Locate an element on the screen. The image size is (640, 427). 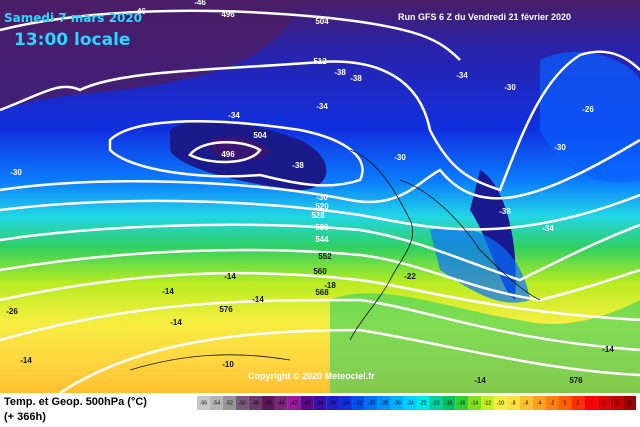
contour-label: 536 is located at coordinates (322, 227).